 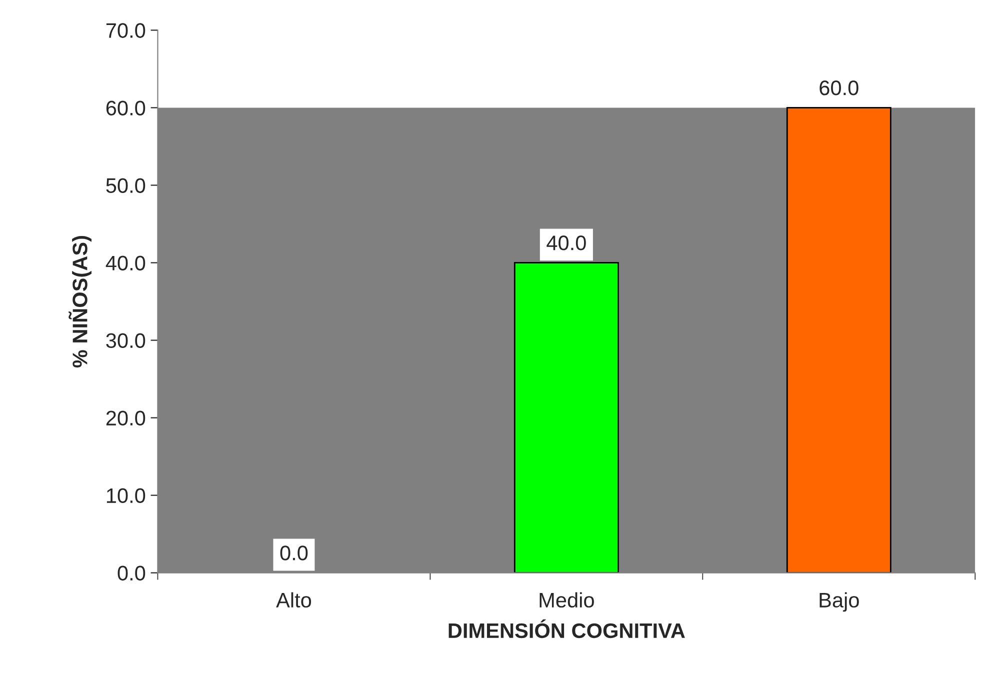 What do you see at coordinates (80, 302) in the screenshot?
I see `y-axis-title: % NIÑOS(AS)` at bounding box center [80, 302].